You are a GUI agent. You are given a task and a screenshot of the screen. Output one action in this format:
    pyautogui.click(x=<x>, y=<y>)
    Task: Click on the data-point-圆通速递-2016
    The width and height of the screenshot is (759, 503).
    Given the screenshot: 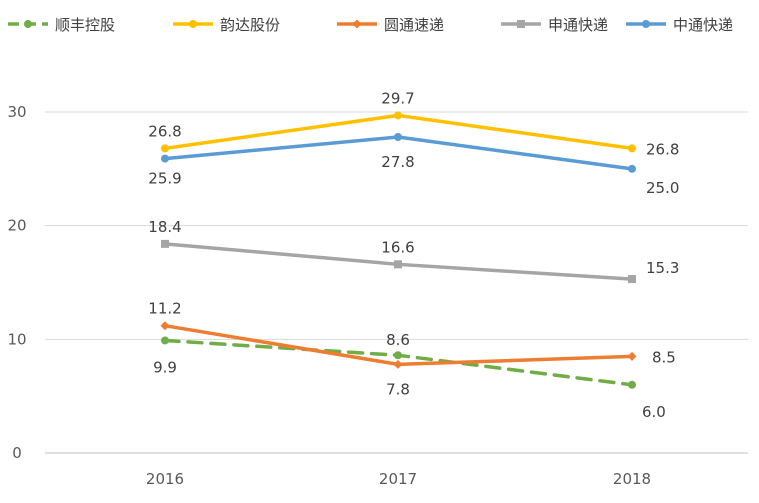 What is the action you would take?
    pyautogui.click(x=165, y=326)
    